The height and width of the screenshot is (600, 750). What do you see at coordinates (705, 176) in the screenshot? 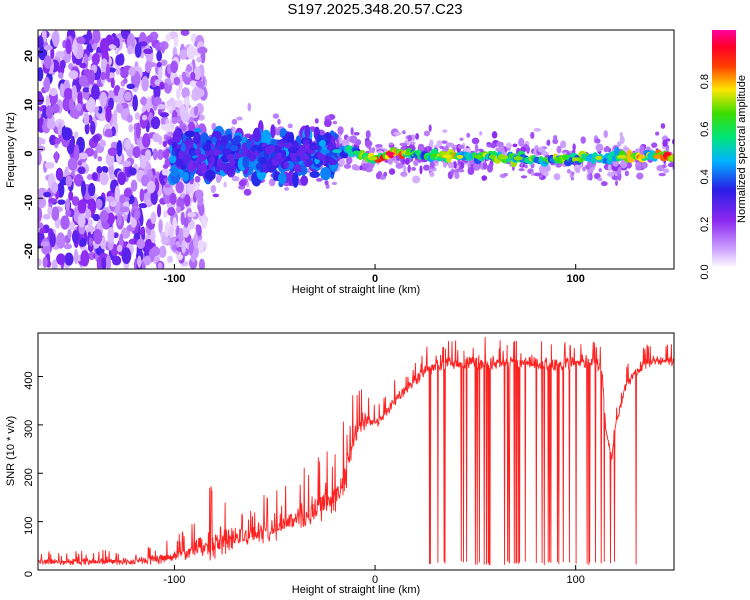
I see `colorbar-tick-label: 0.4` at bounding box center [705, 176].